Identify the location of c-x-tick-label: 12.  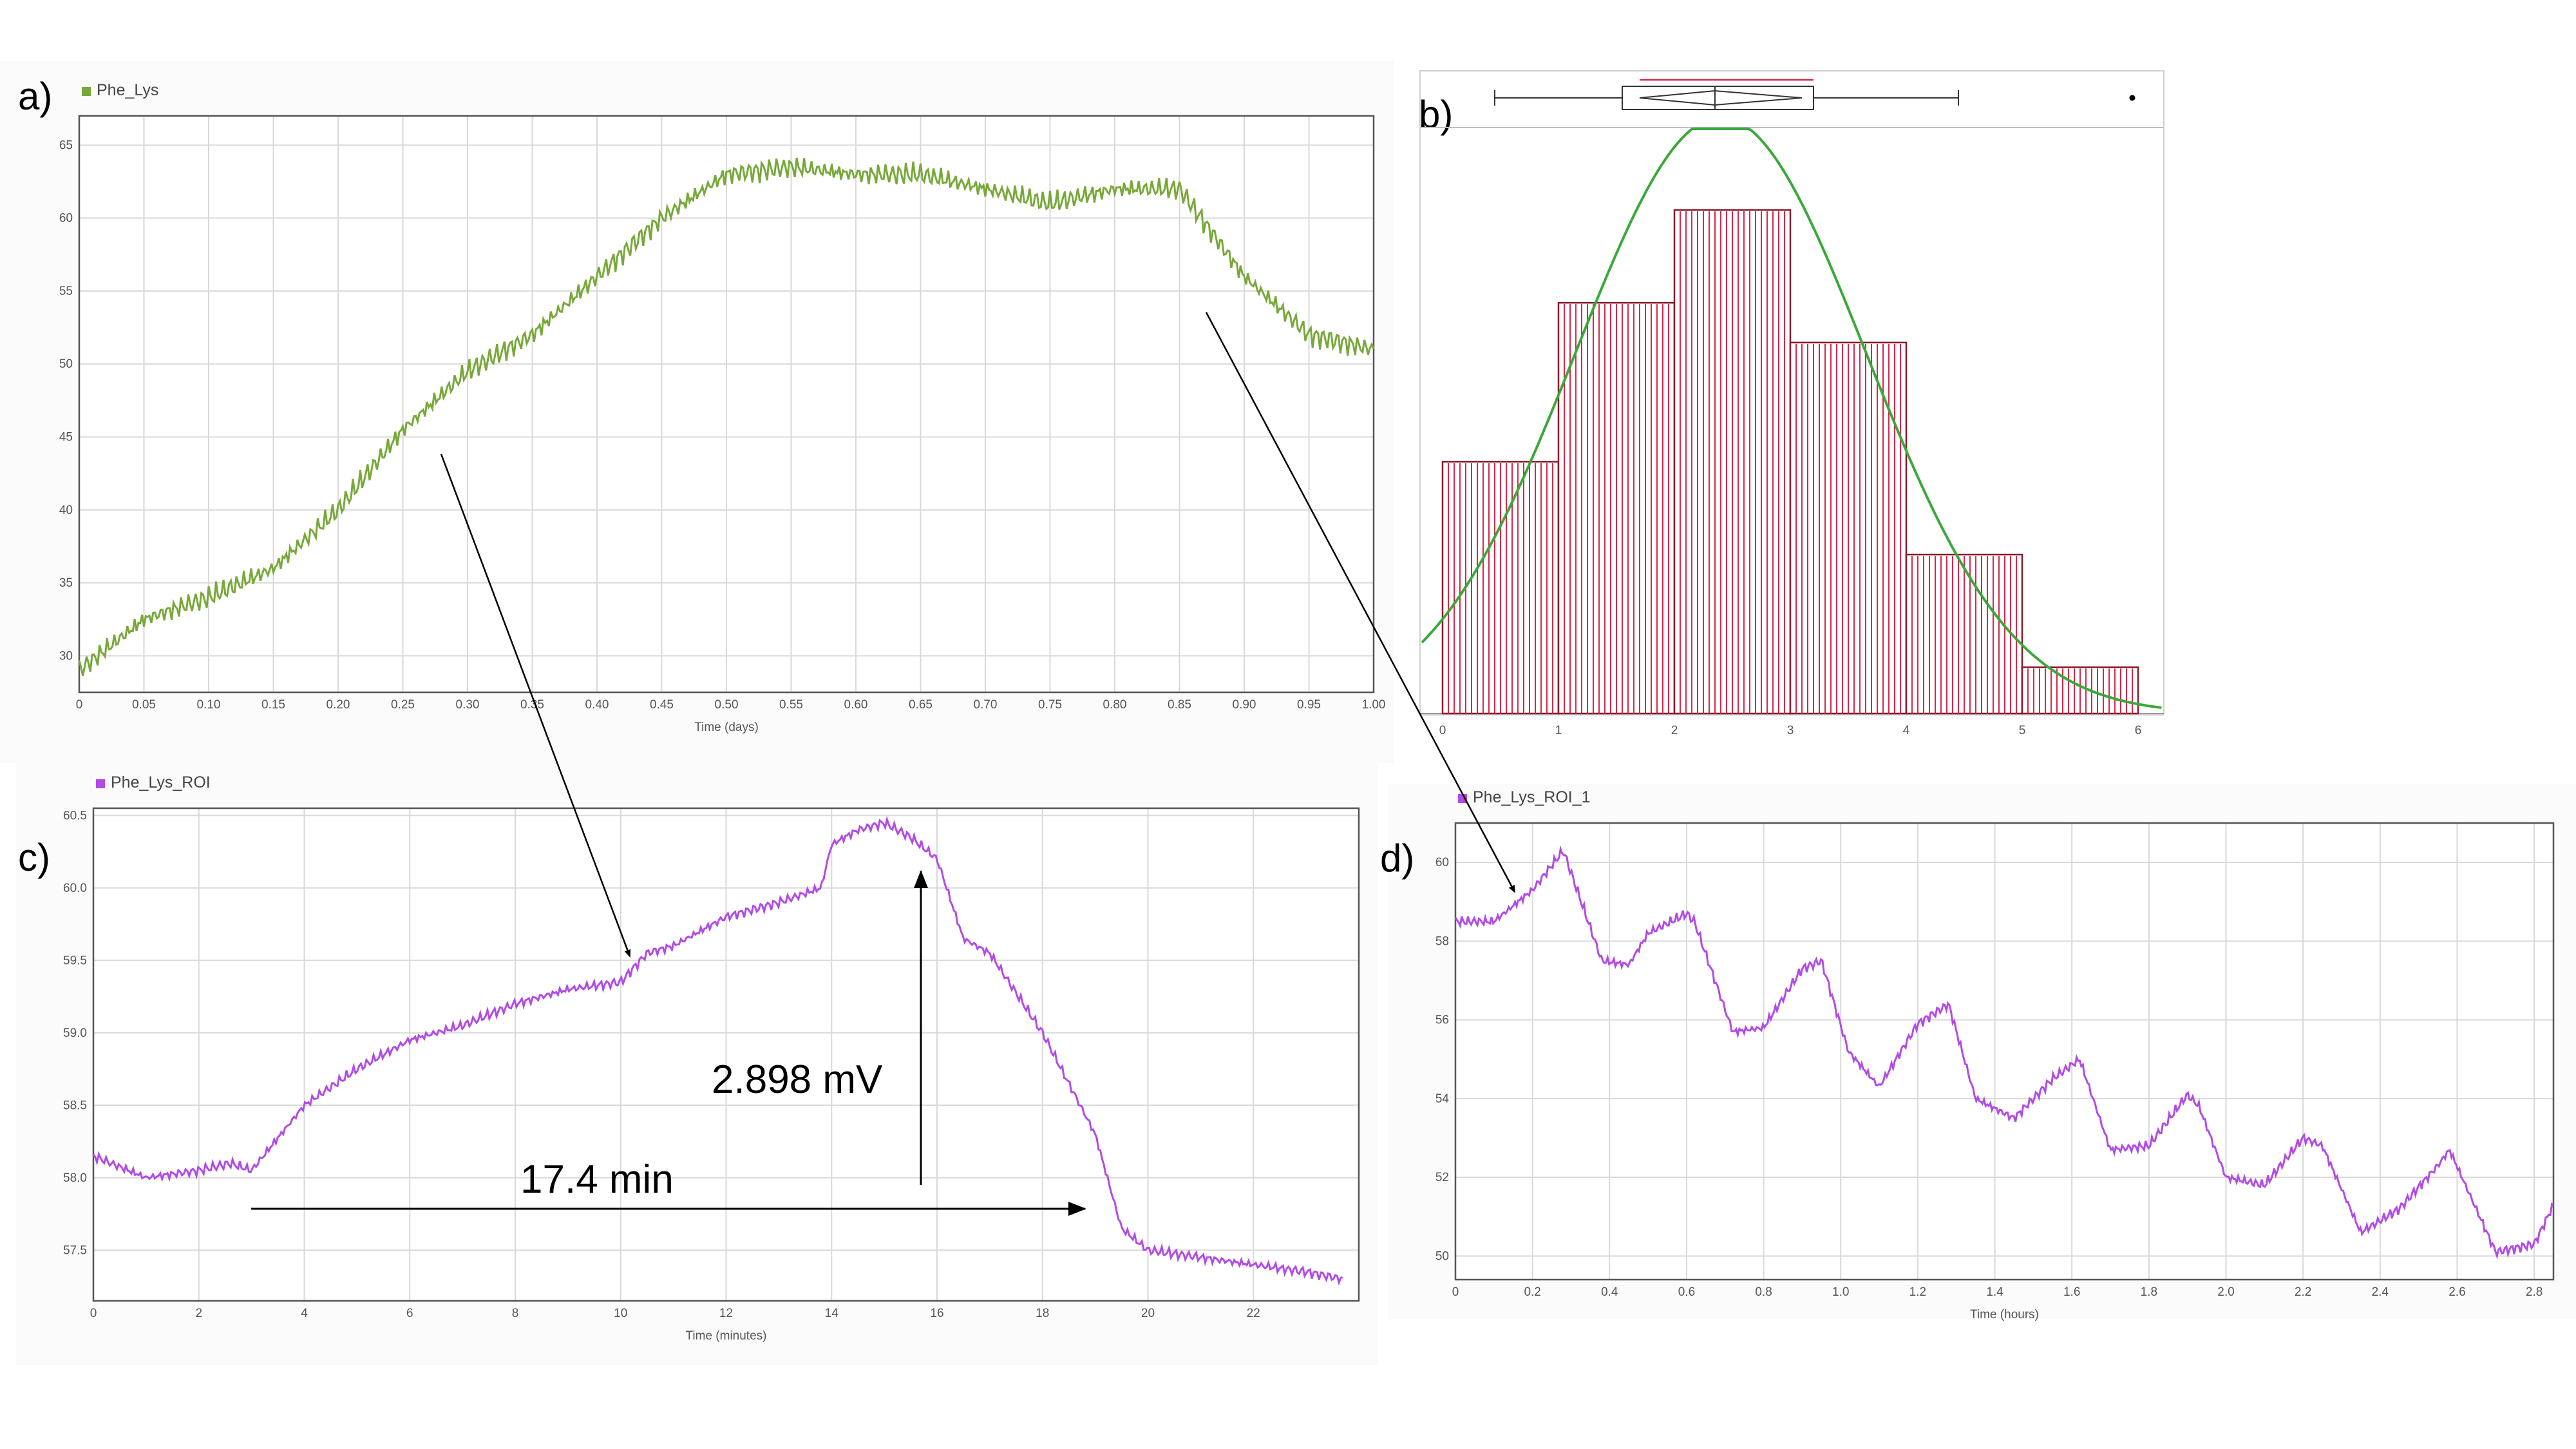
(726, 1314).